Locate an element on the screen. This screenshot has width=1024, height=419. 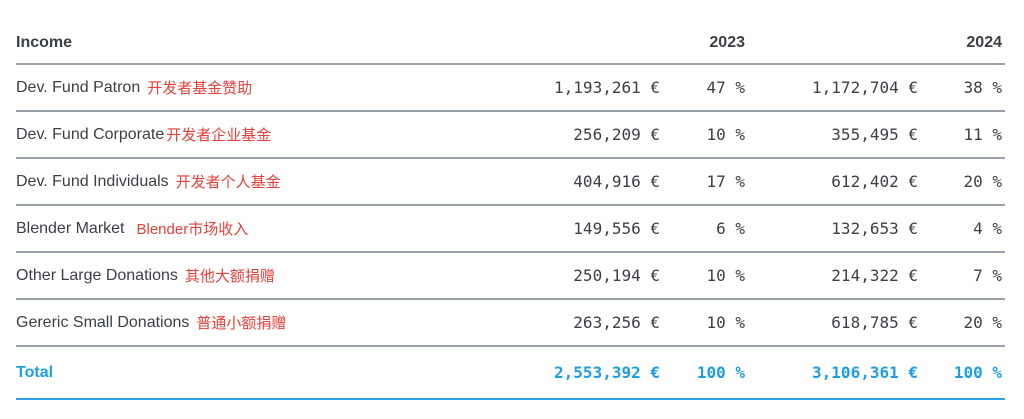
value-2023: 250,194 € is located at coordinates (616, 275).